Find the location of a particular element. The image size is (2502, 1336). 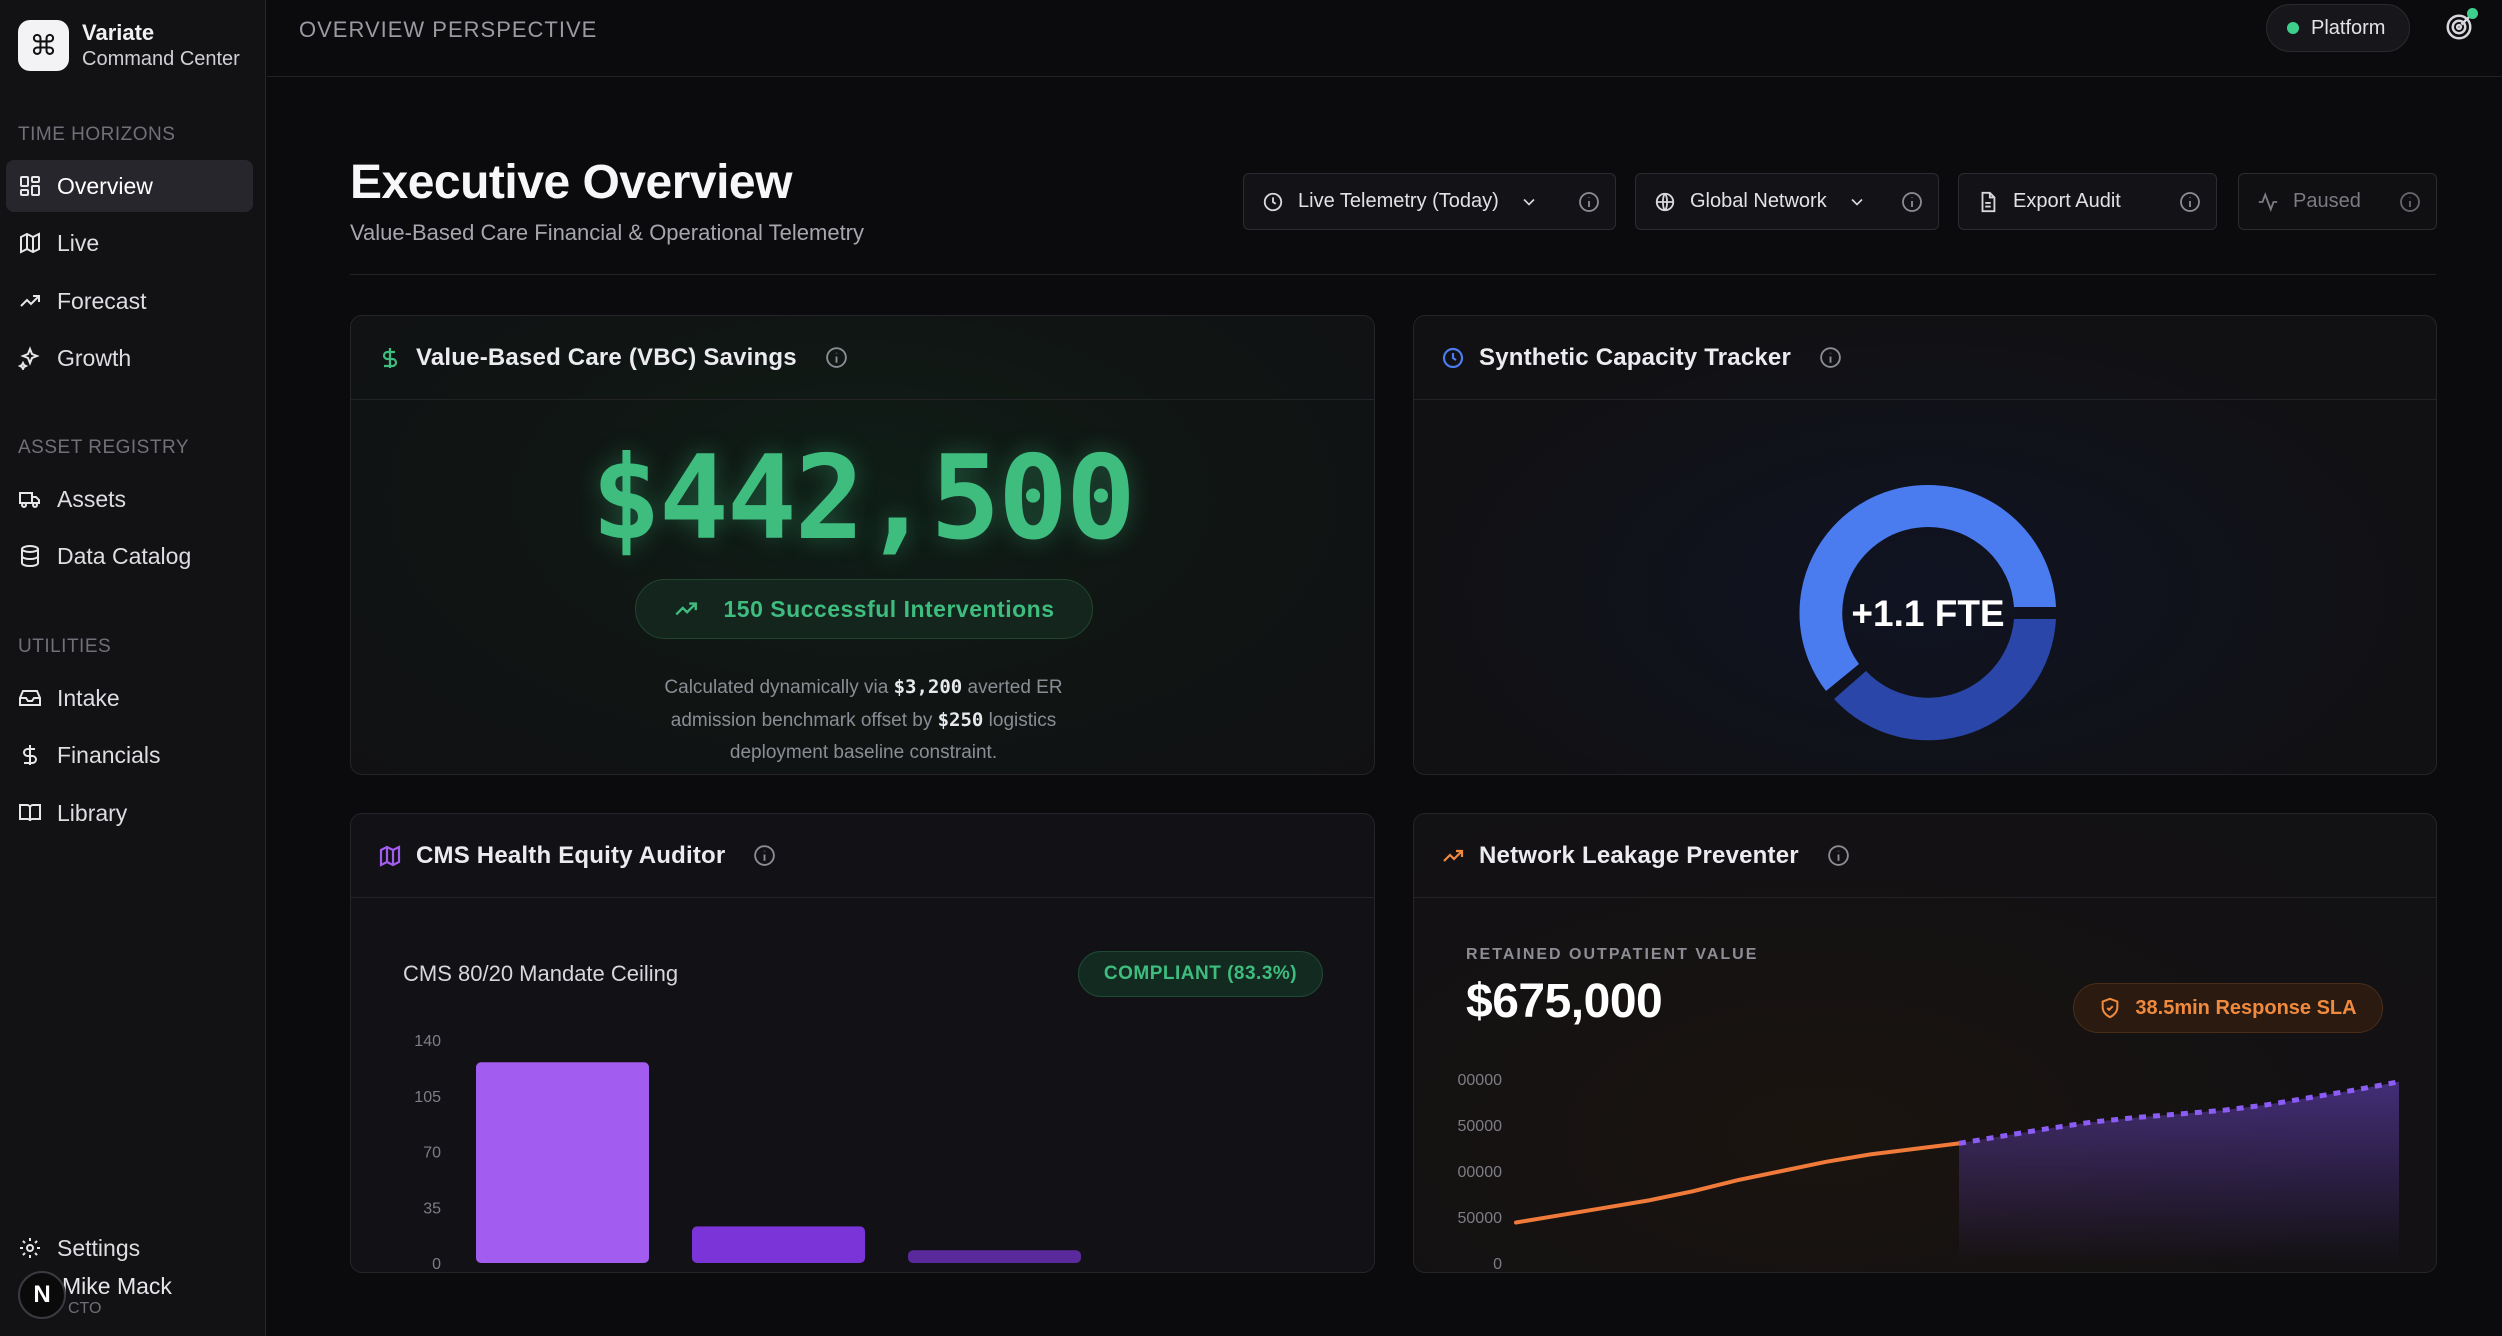

y-tick-label: 35 is located at coordinates (432, 1208).